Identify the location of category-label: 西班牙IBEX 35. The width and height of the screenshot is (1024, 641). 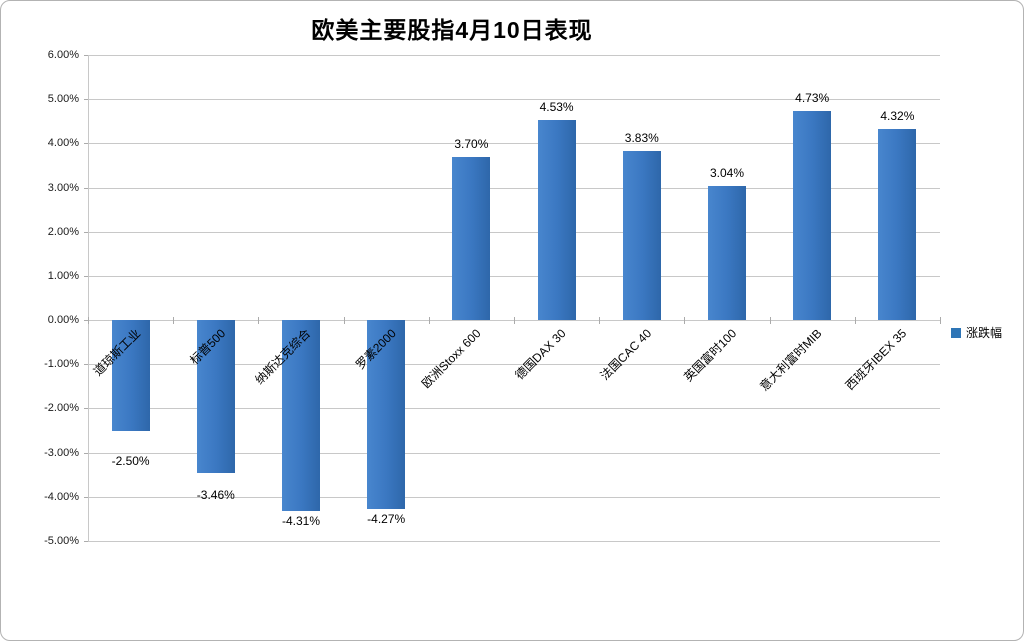
(876, 359).